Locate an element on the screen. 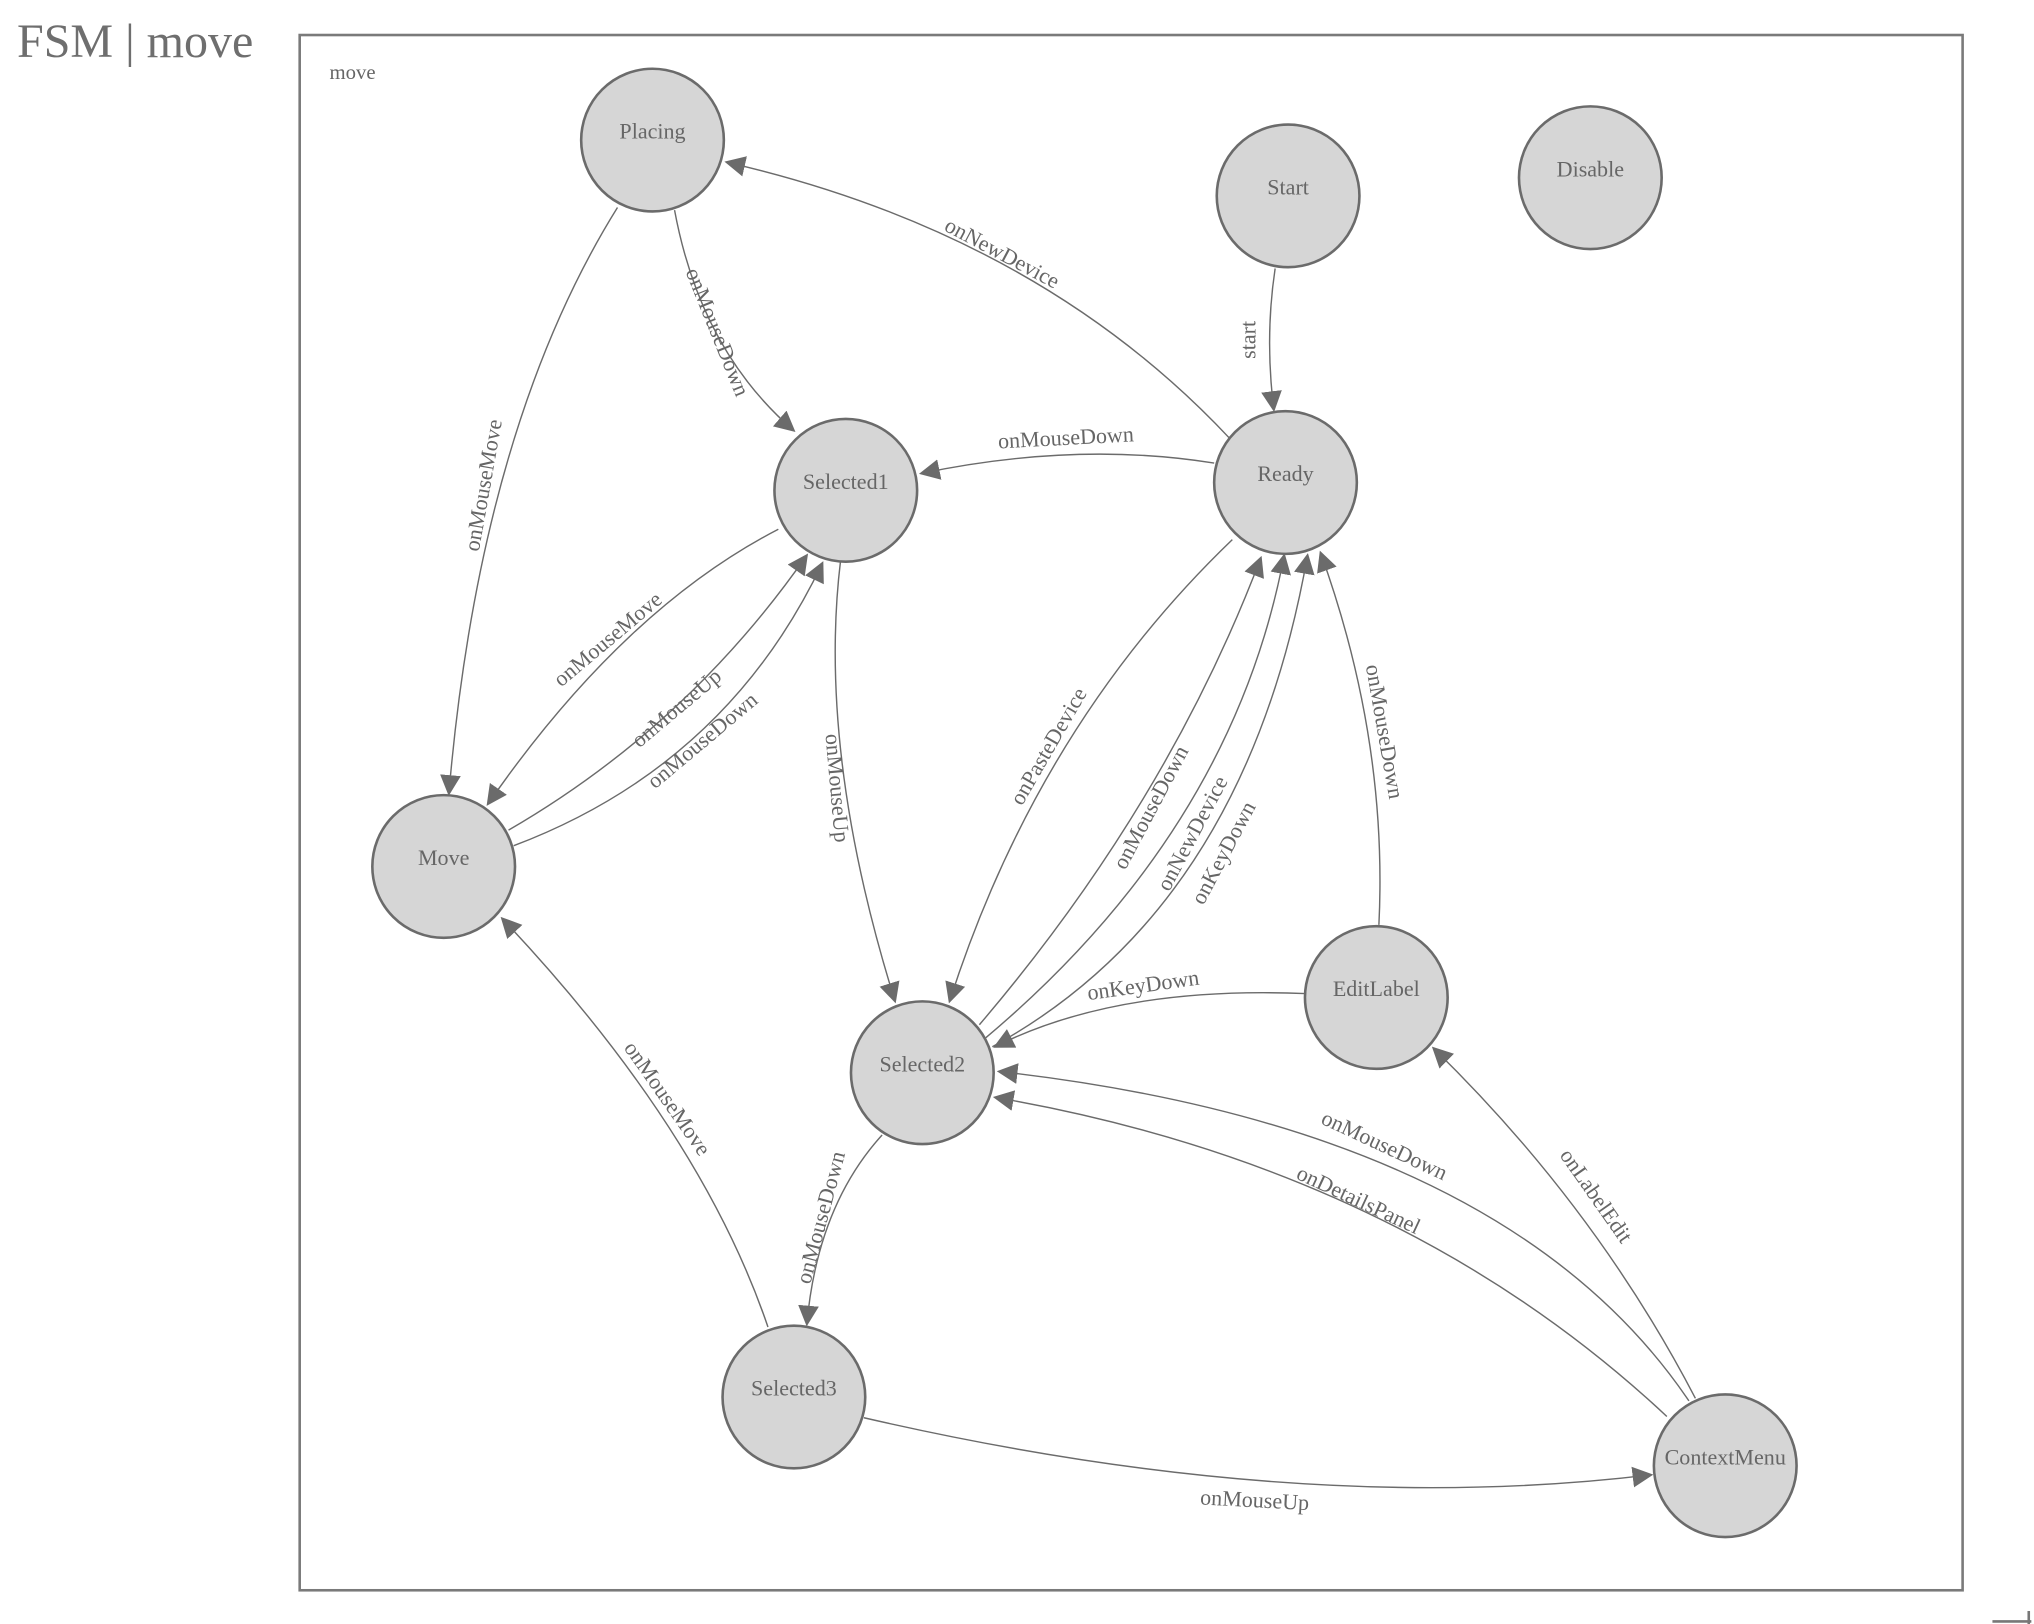  transition-selected3-move: onMouseMove is located at coordinates (634, 1122).